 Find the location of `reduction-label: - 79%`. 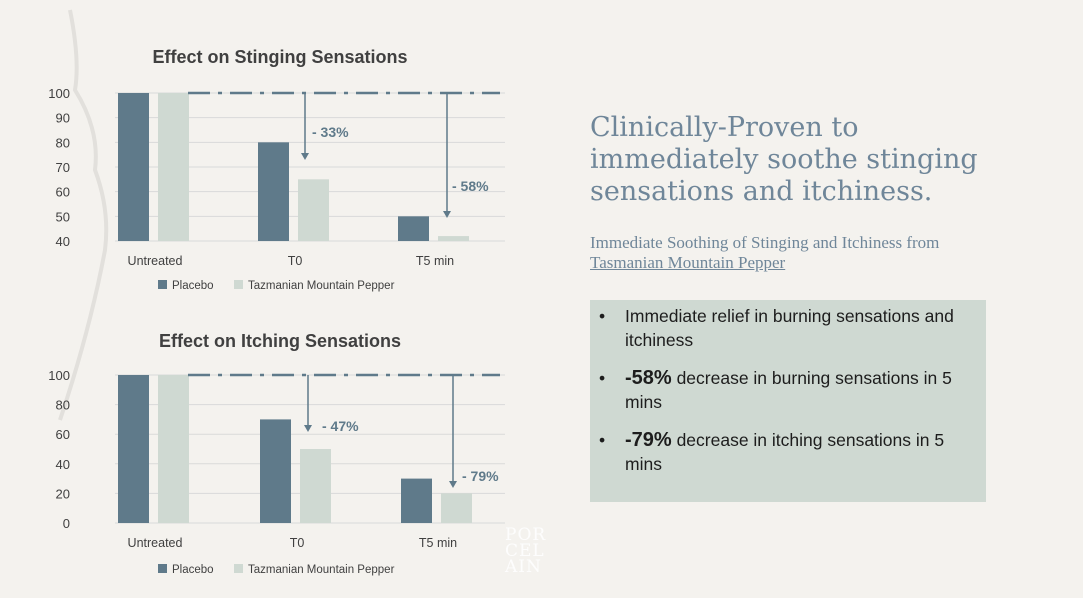

reduction-label: - 79% is located at coordinates (480, 476).